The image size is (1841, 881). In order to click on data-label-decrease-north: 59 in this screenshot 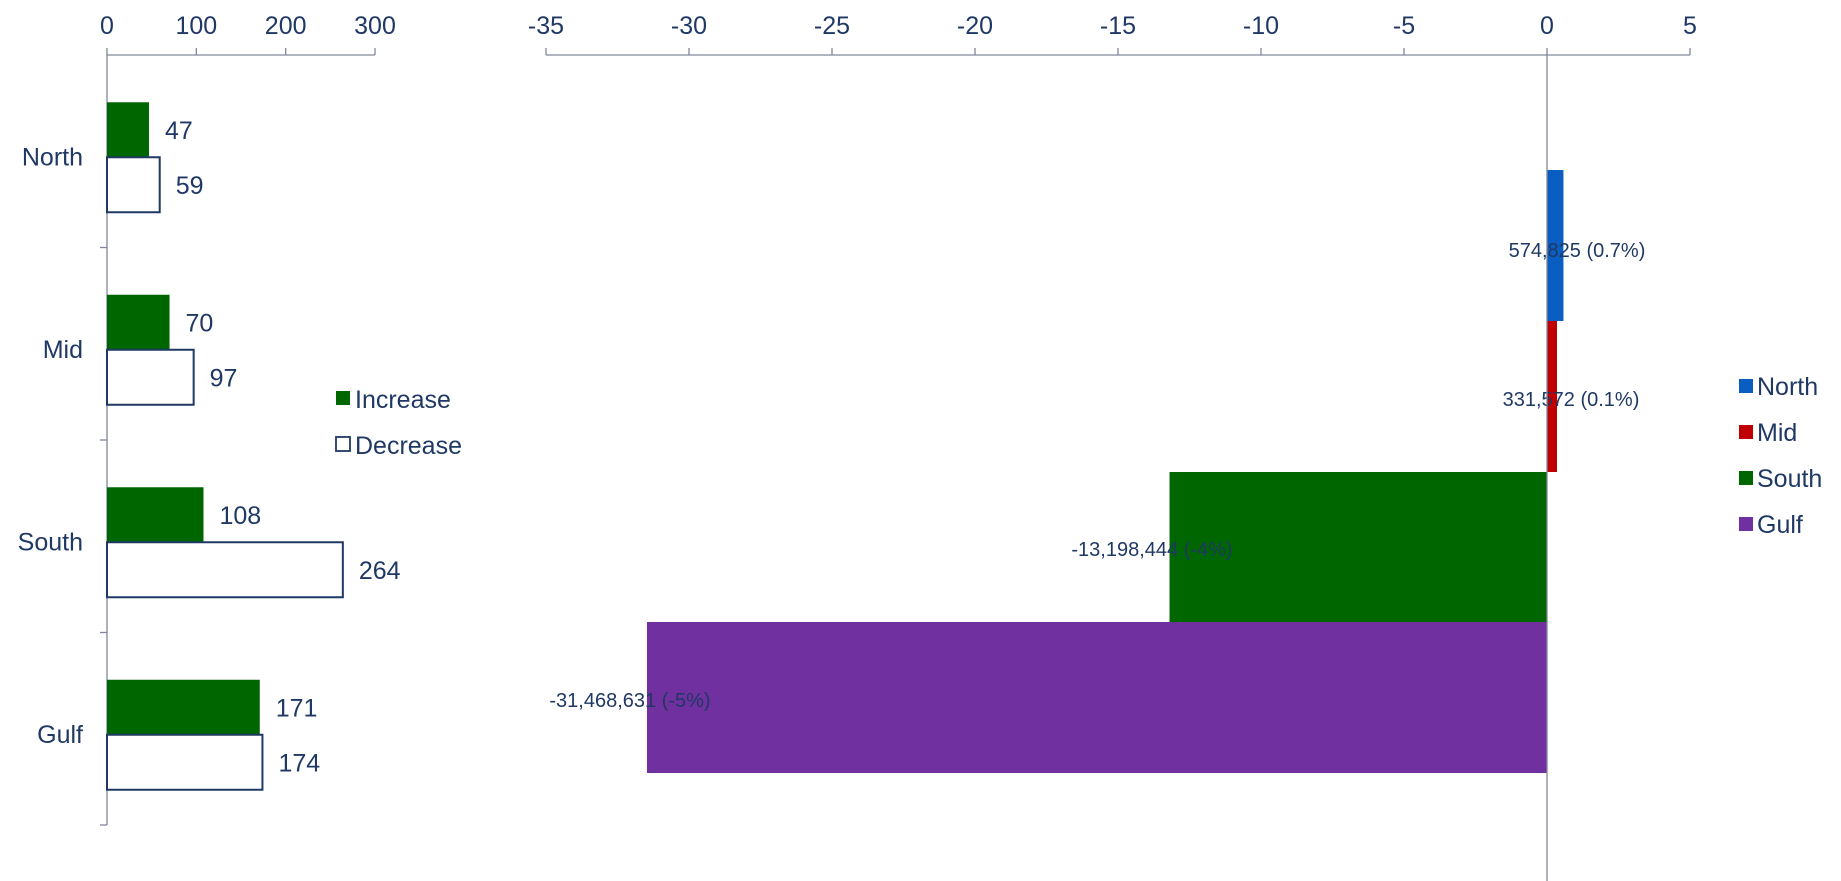, I will do `click(190, 186)`.